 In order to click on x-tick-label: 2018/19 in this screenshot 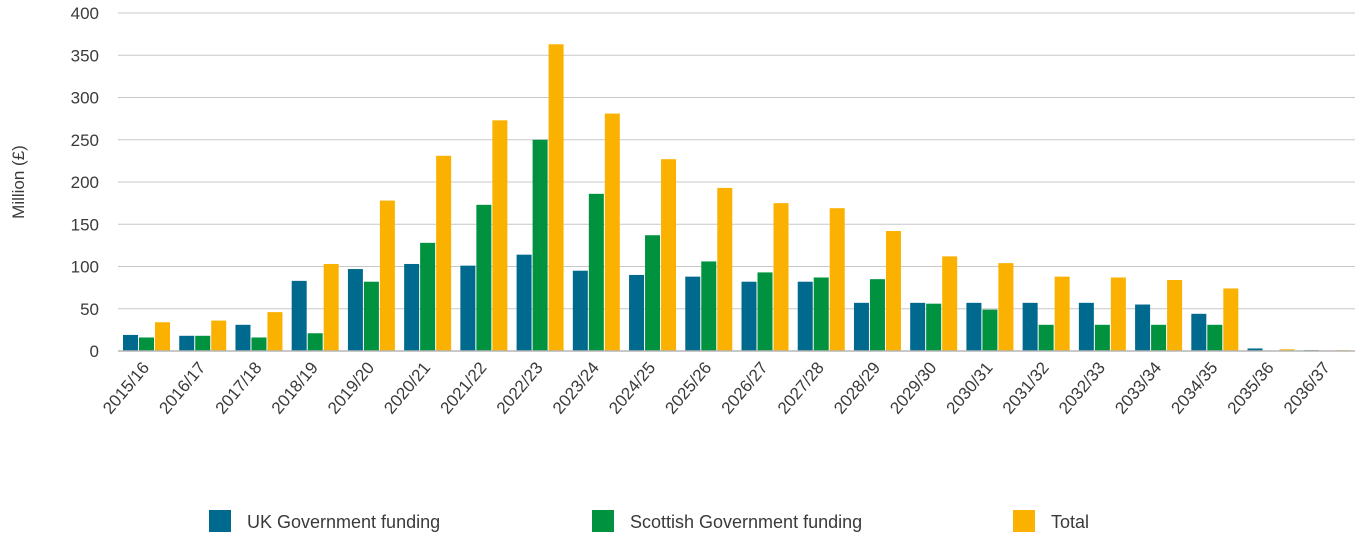, I will do `click(295, 387)`.